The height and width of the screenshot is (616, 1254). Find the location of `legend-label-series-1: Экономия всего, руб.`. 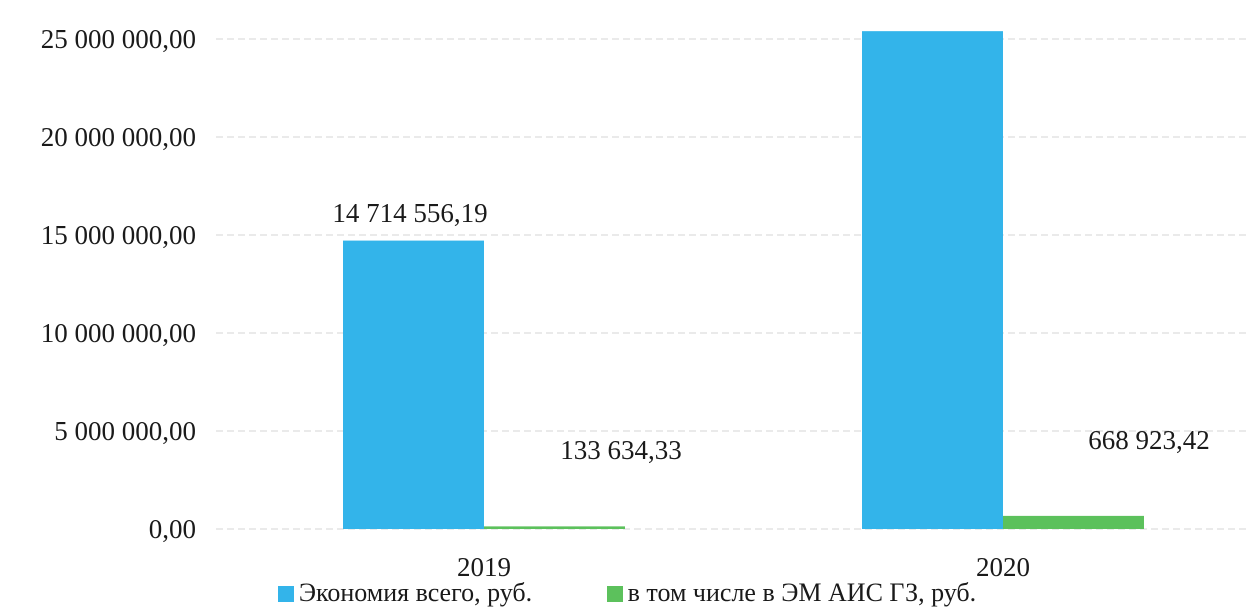

legend-label-series-1: Экономия всего, руб. is located at coordinates (415, 592).